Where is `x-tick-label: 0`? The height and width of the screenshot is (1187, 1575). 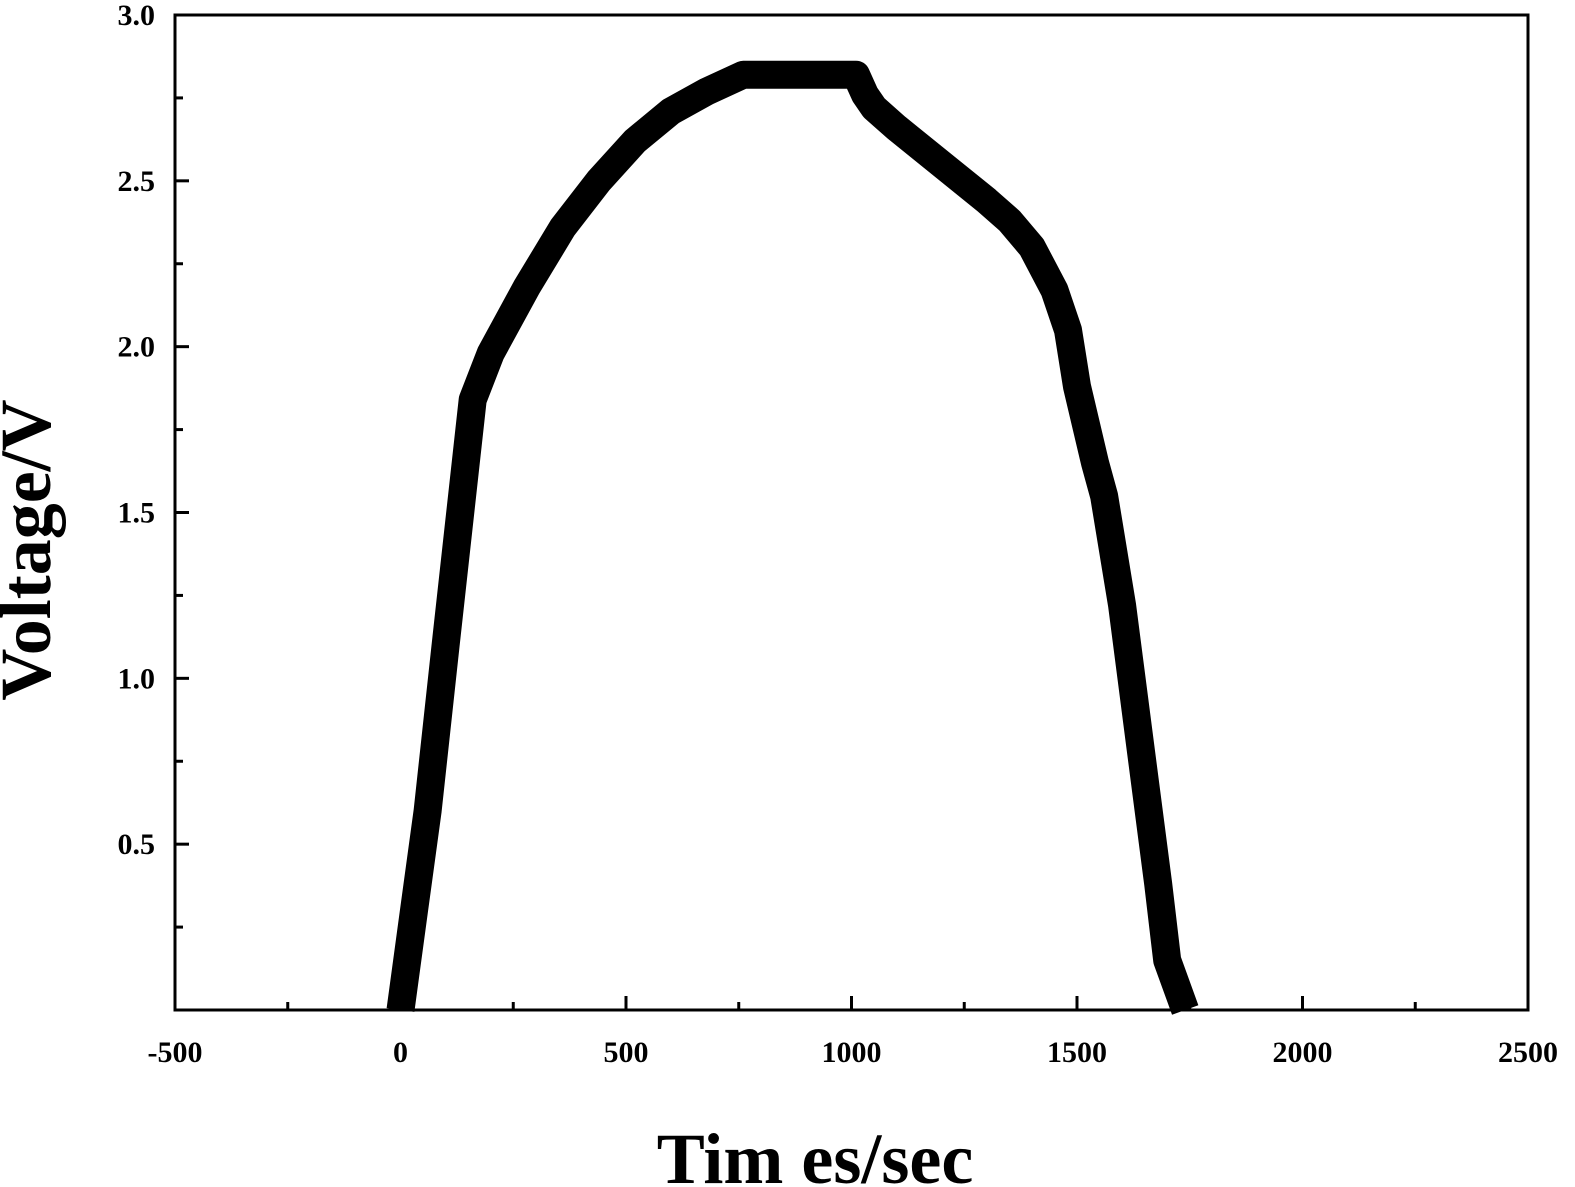 x-tick-label: 0 is located at coordinates (400, 1052).